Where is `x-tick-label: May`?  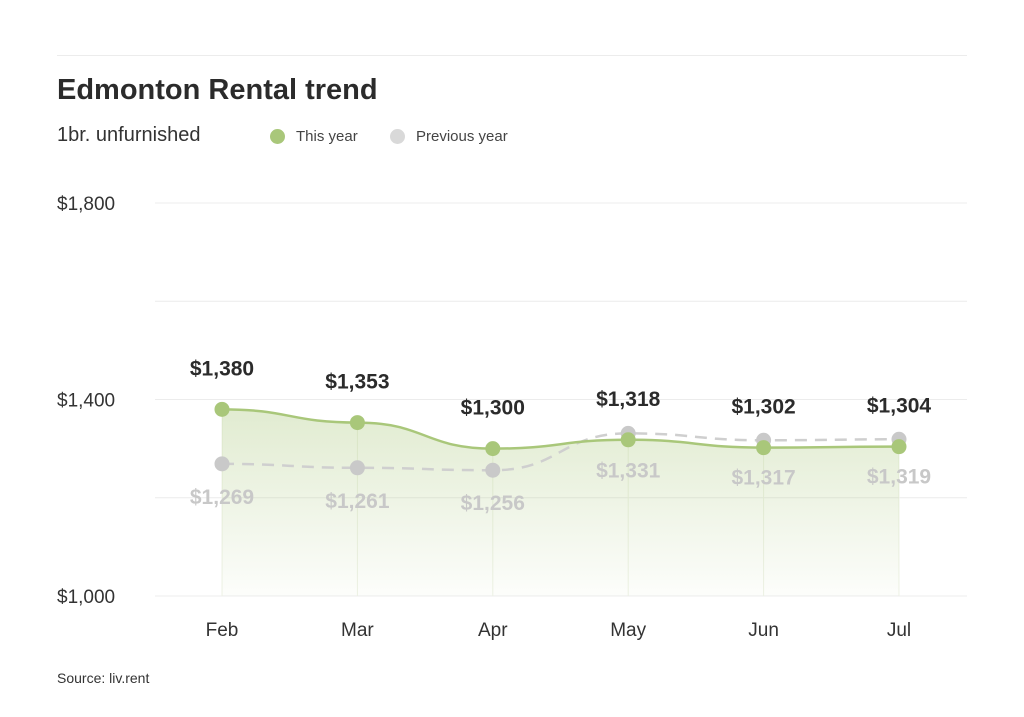 x-tick-label: May is located at coordinates (628, 630).